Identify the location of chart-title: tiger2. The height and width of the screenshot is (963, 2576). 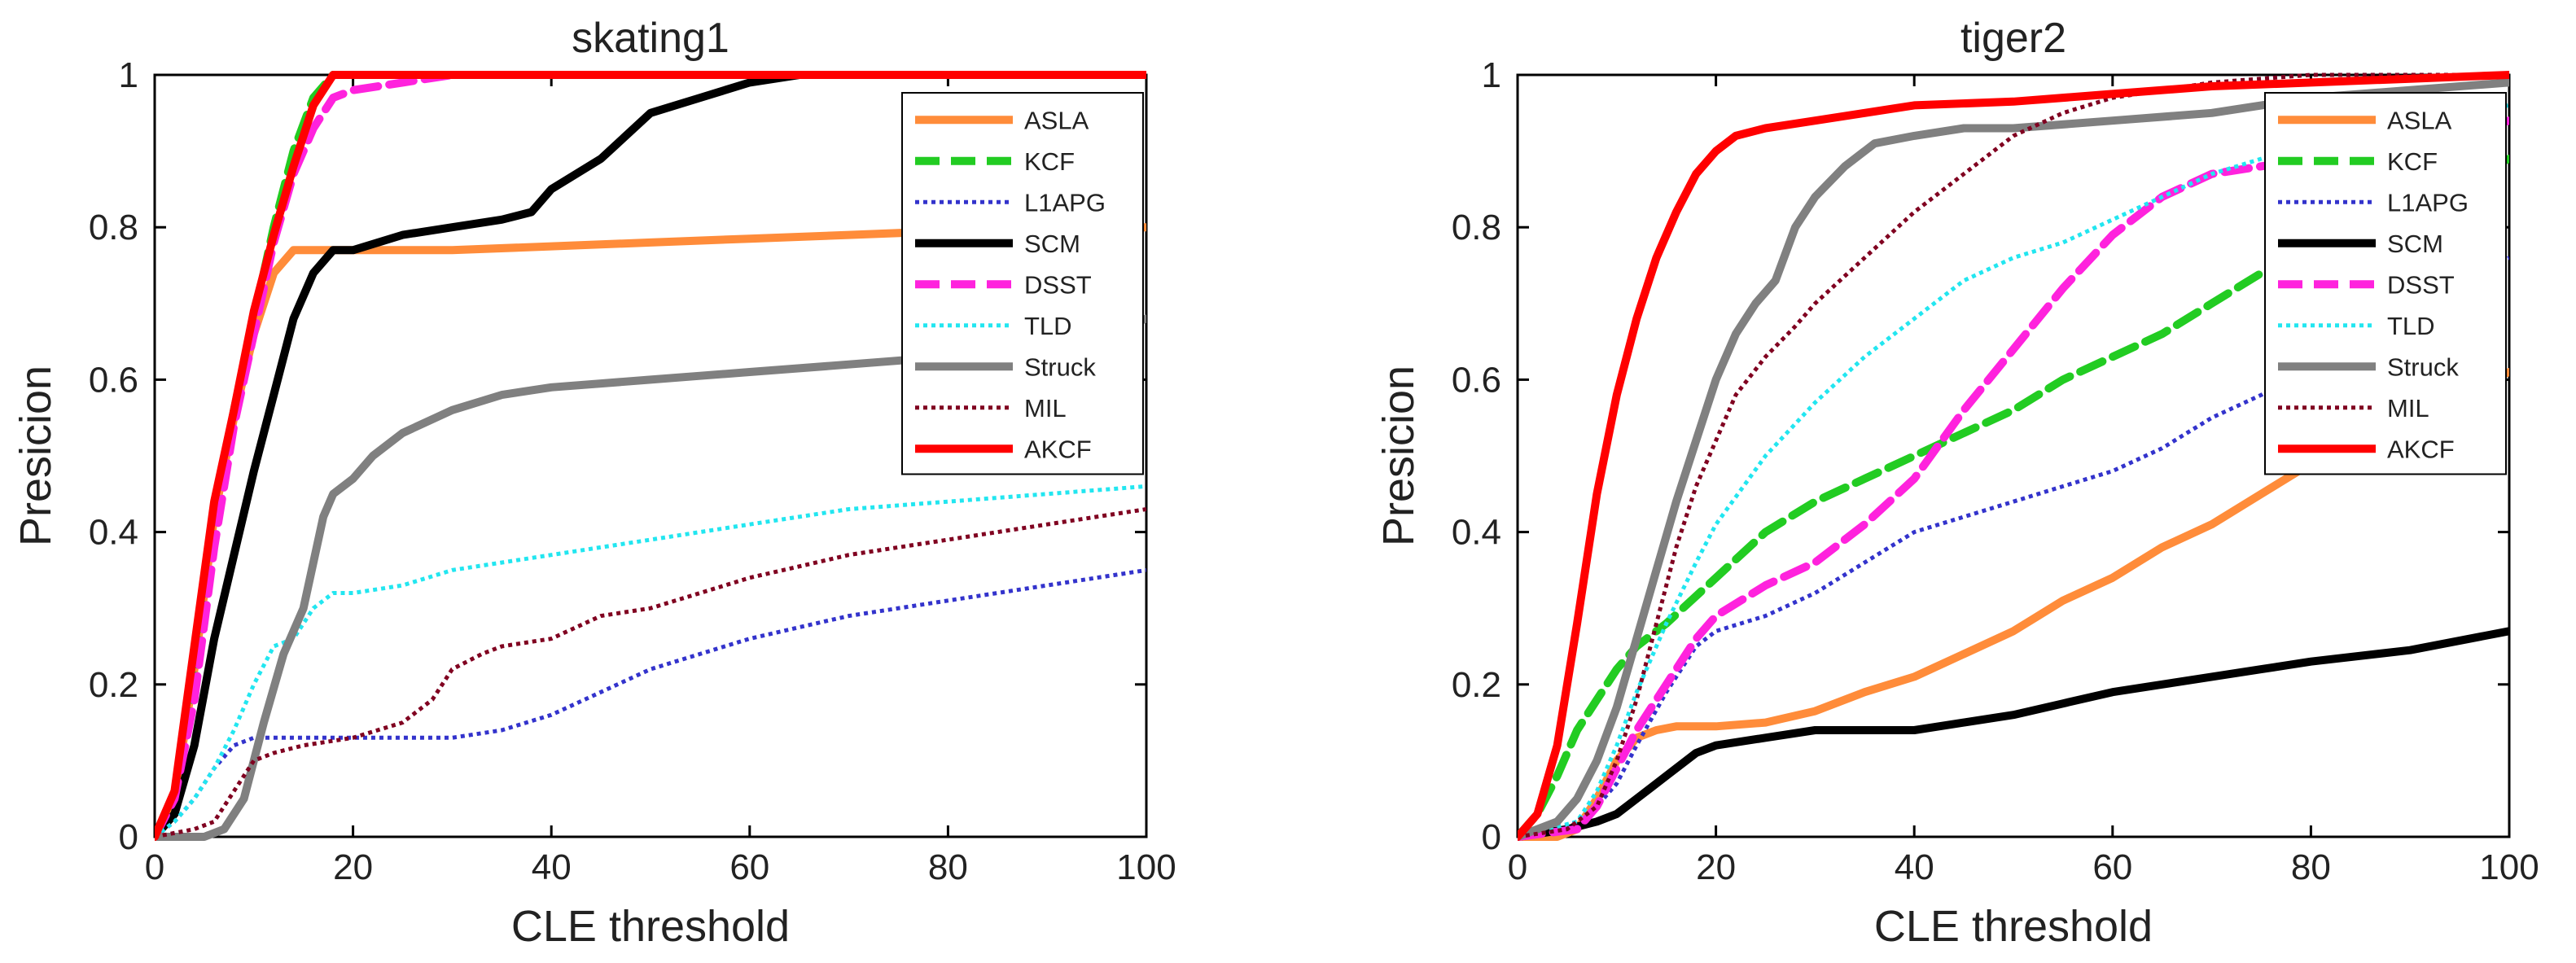
(2013, 39).